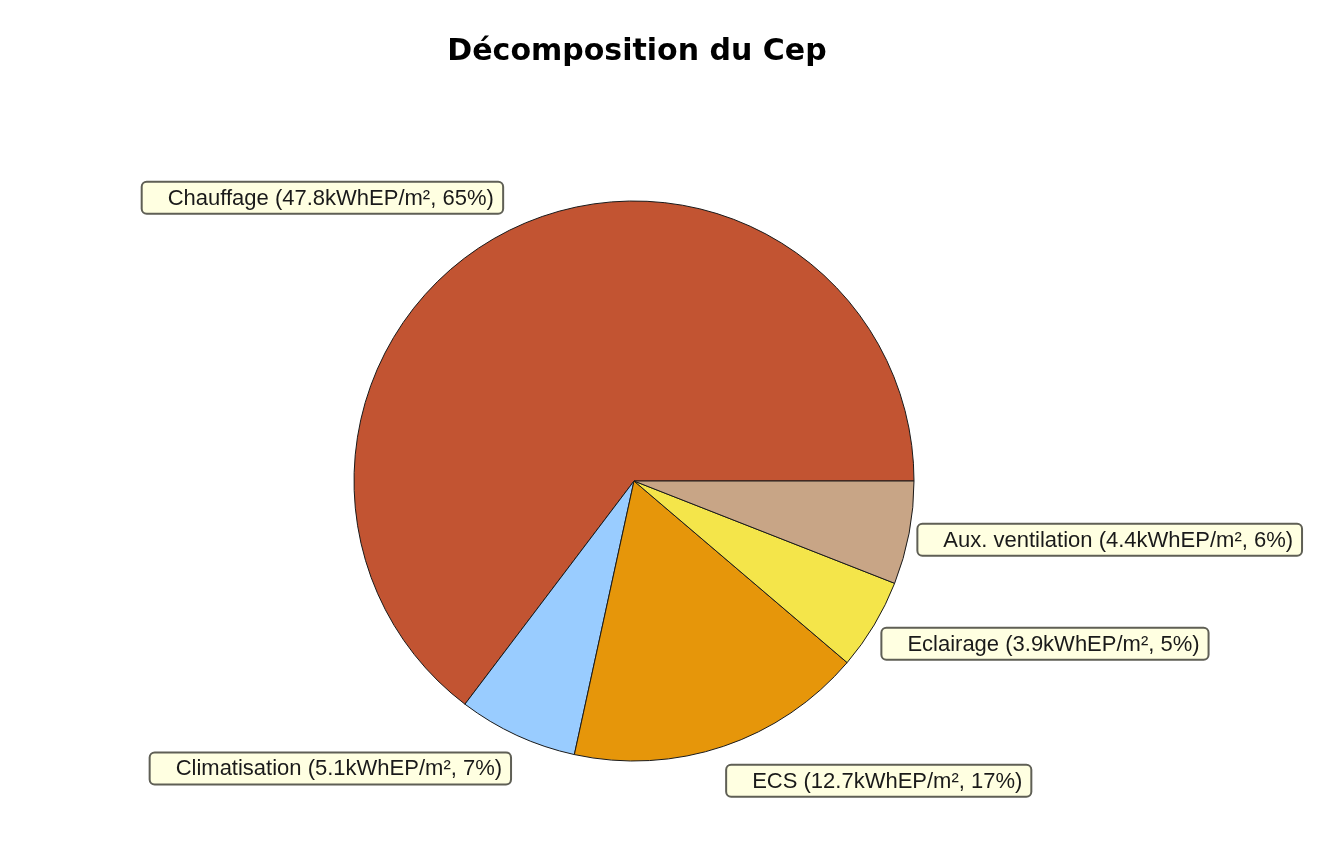 Image resolution: width=1338 pixels, height=866 pixels. I want to click on slice-label: ECS (12.7kWhEP/m², 17%), so click(887, 780).